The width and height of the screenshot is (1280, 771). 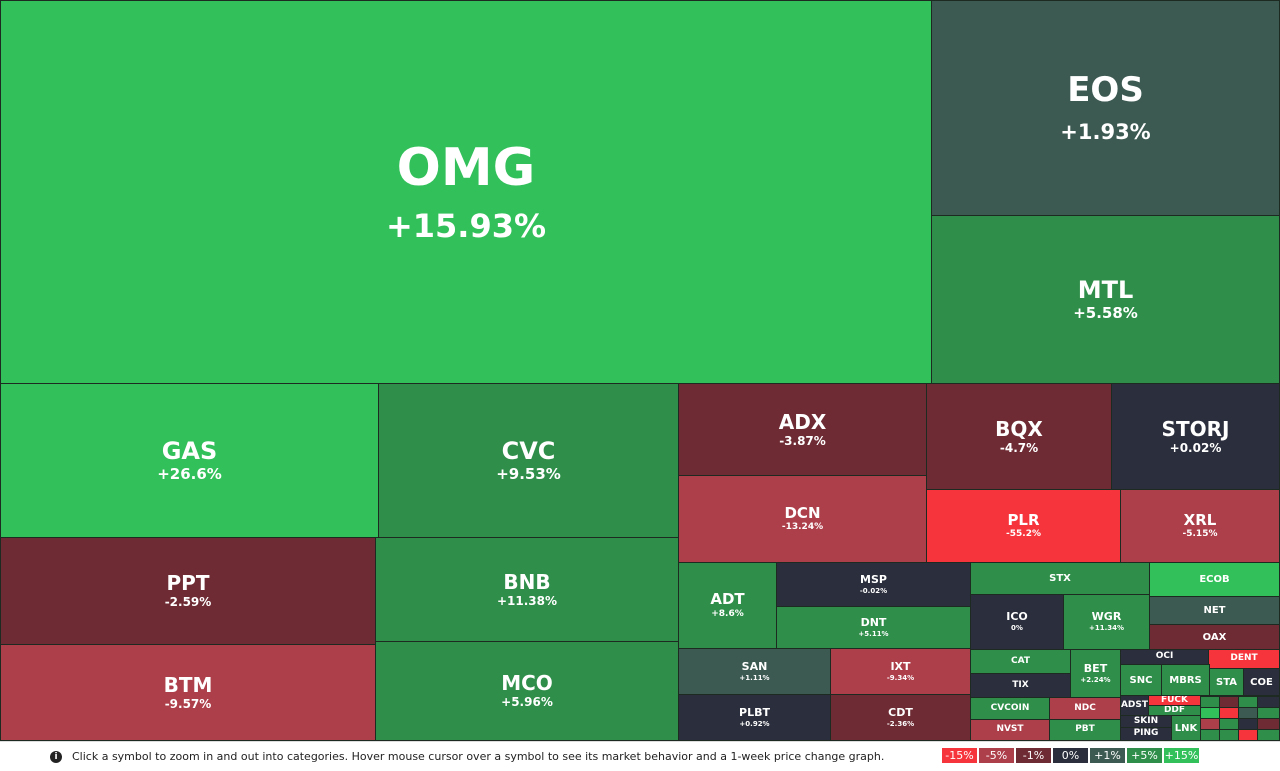 What do you see at coordinates (466, 226) in the screenshot?
I see `tile-change: +15.93%` at bounding box center [466, 226].